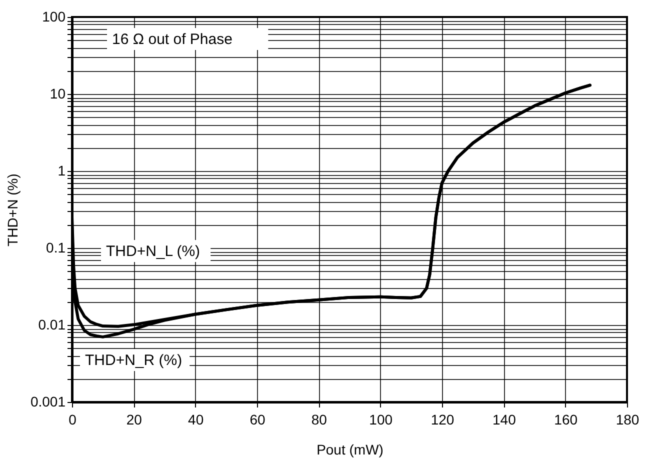 This screenshot has height=467, width=664. What do you see at coordinates (442, 420) in the screenshot?
I see `x-tick-label: 120` at bounding box center [442, 420].